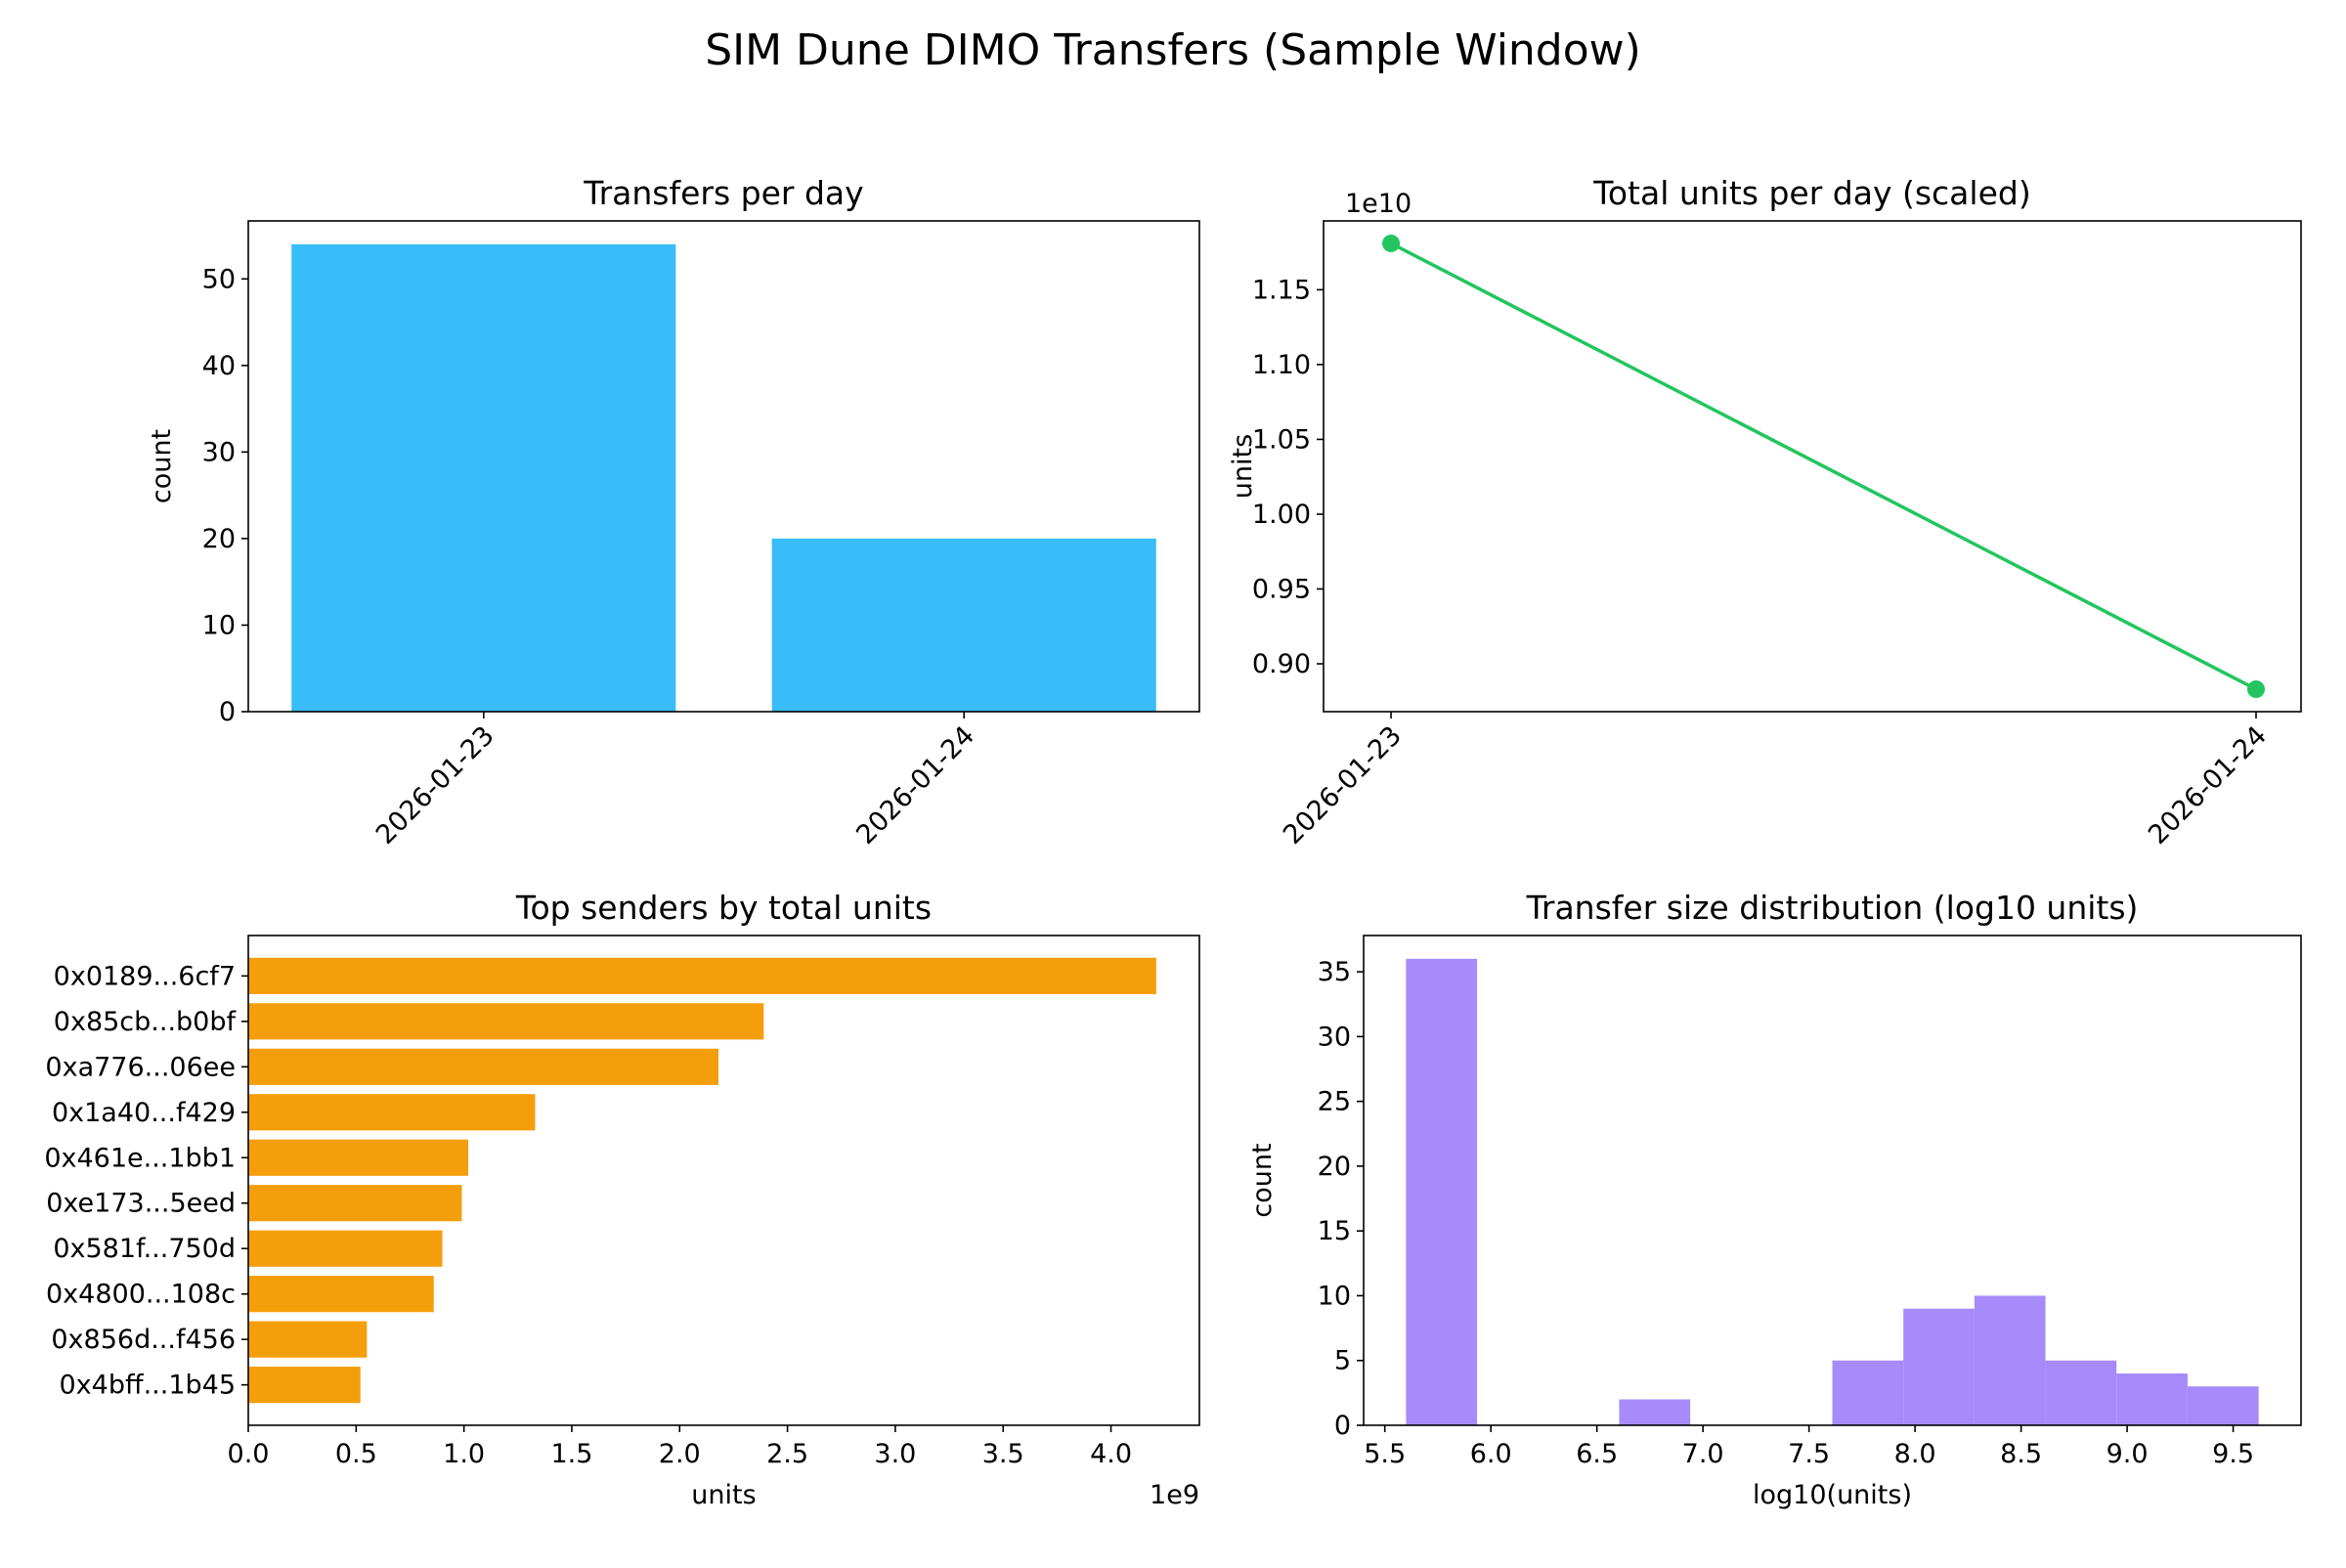  I want to click on bar-0x1a40...f429, so click(392, 1113).